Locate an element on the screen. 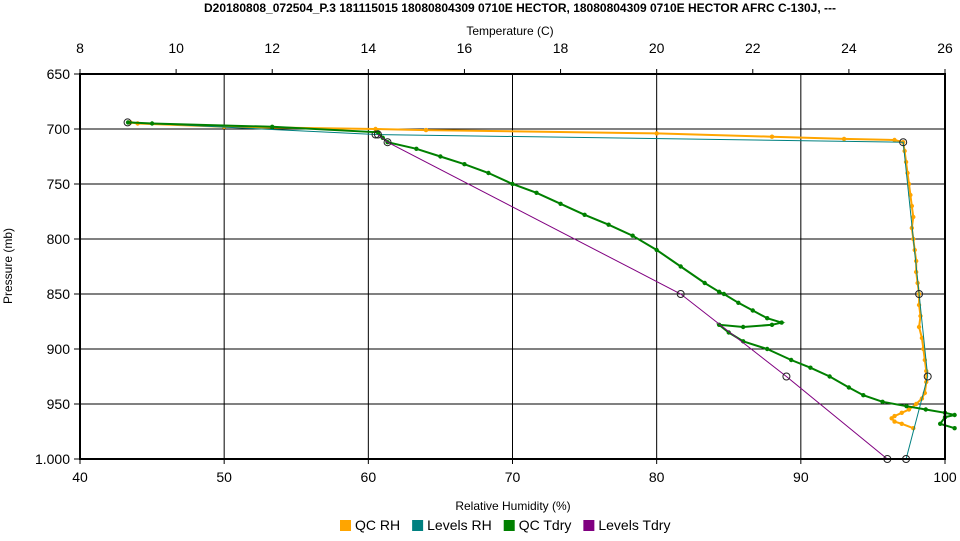 The image size is (960, 541). legend: QC RH Levels RH QC Tdry Levels Tdry is located at coordinates (505, 525).